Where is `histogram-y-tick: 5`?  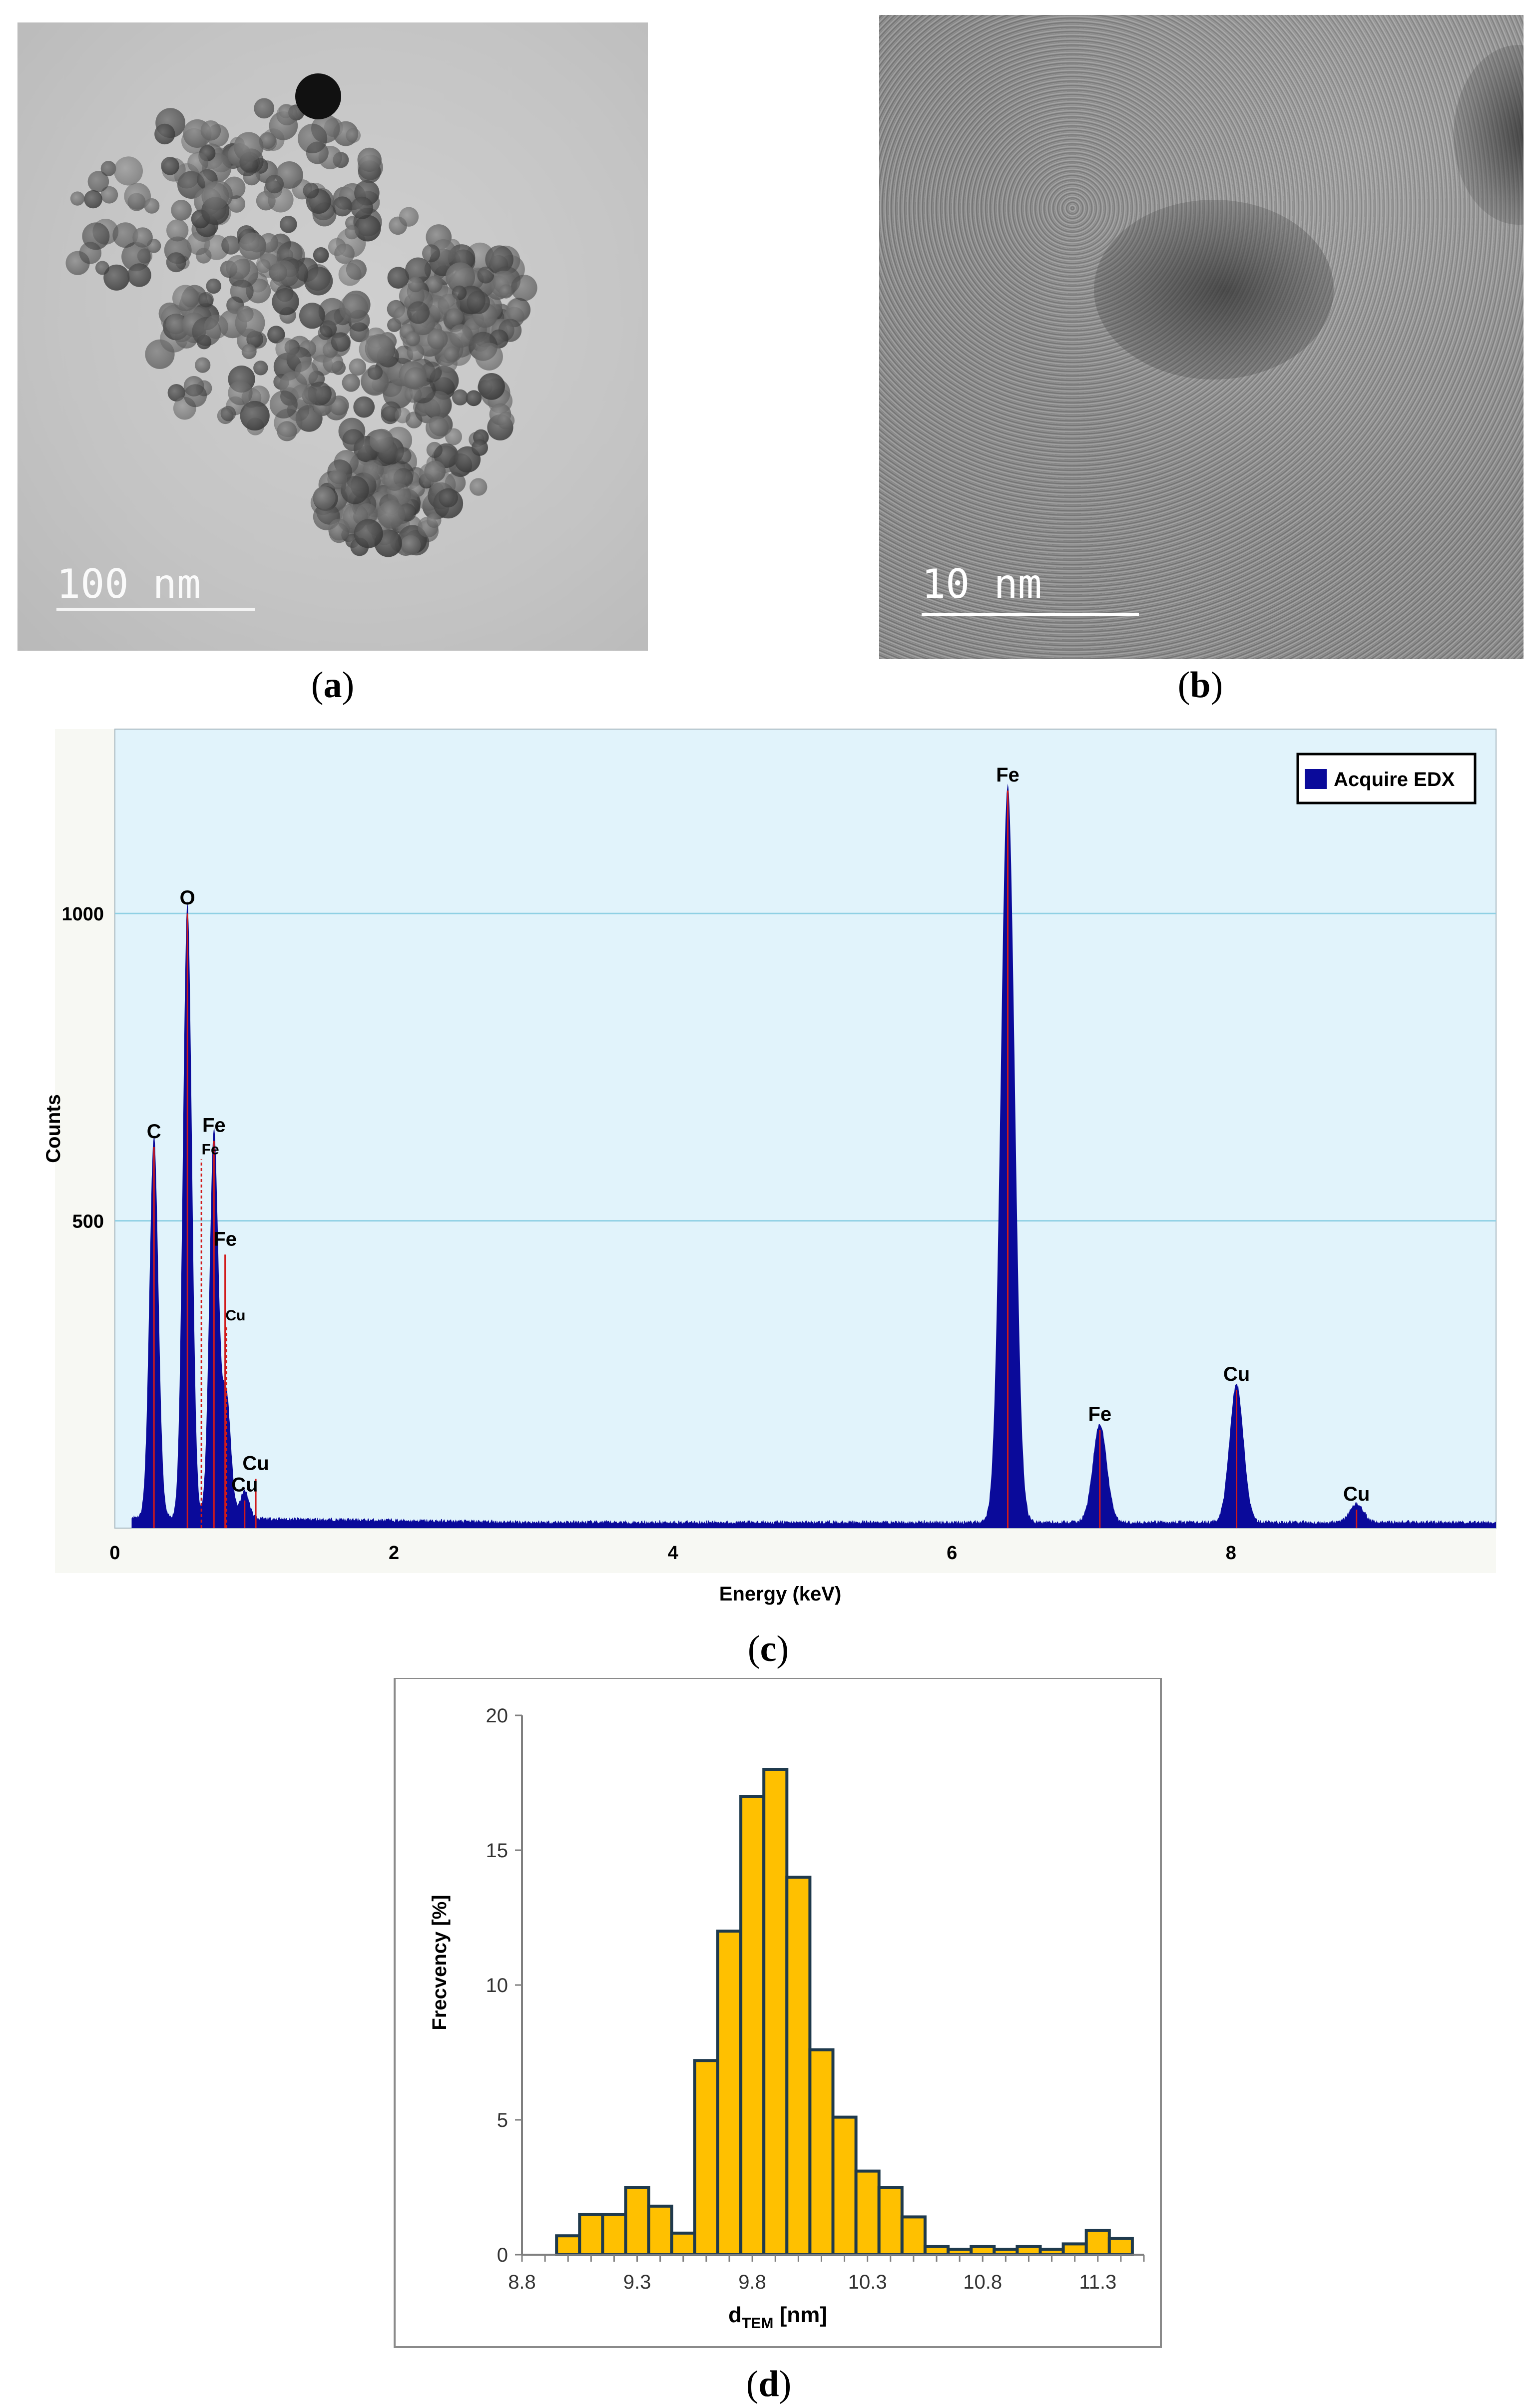
histogram-y-tick: 5 is located at coordinates (503, 2120).